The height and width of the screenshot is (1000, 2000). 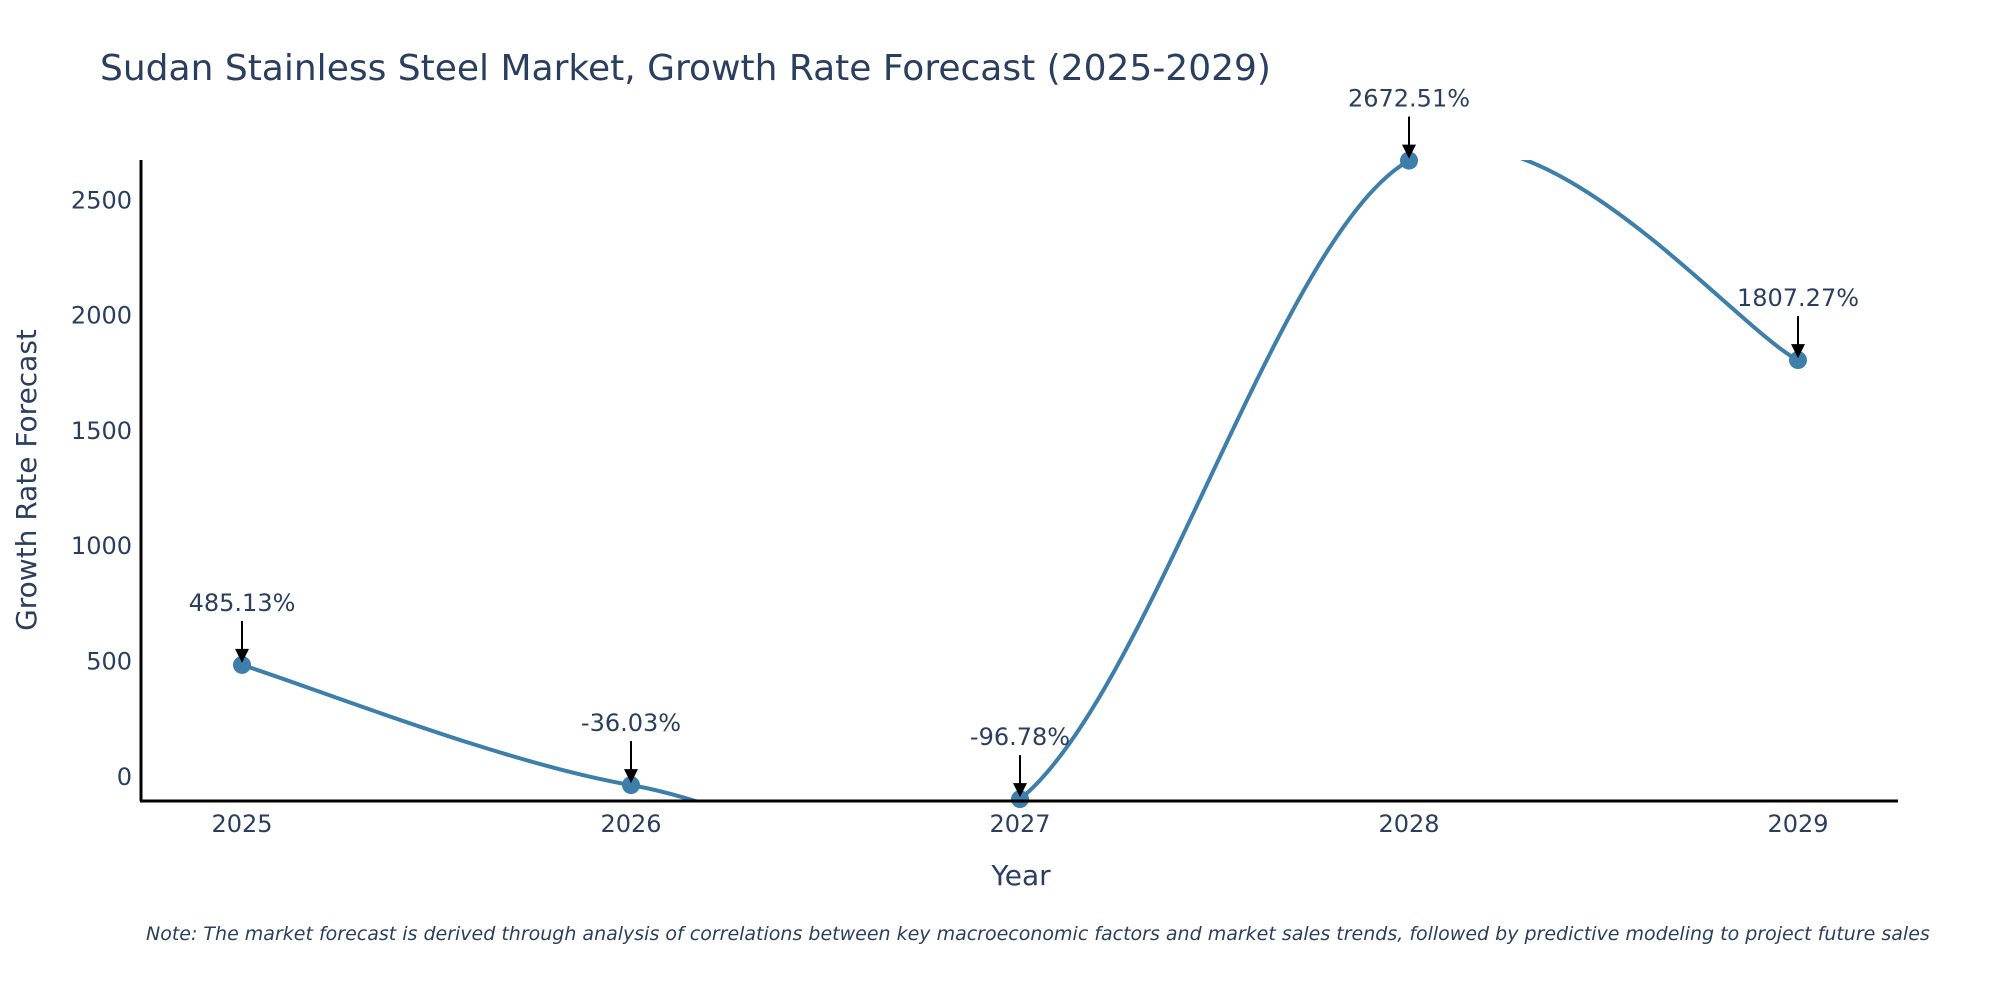 What do you see at coordinates (630, 824) in the screenshot?
I see `x-tick-label: 2026` at bounding box center [630, 824].